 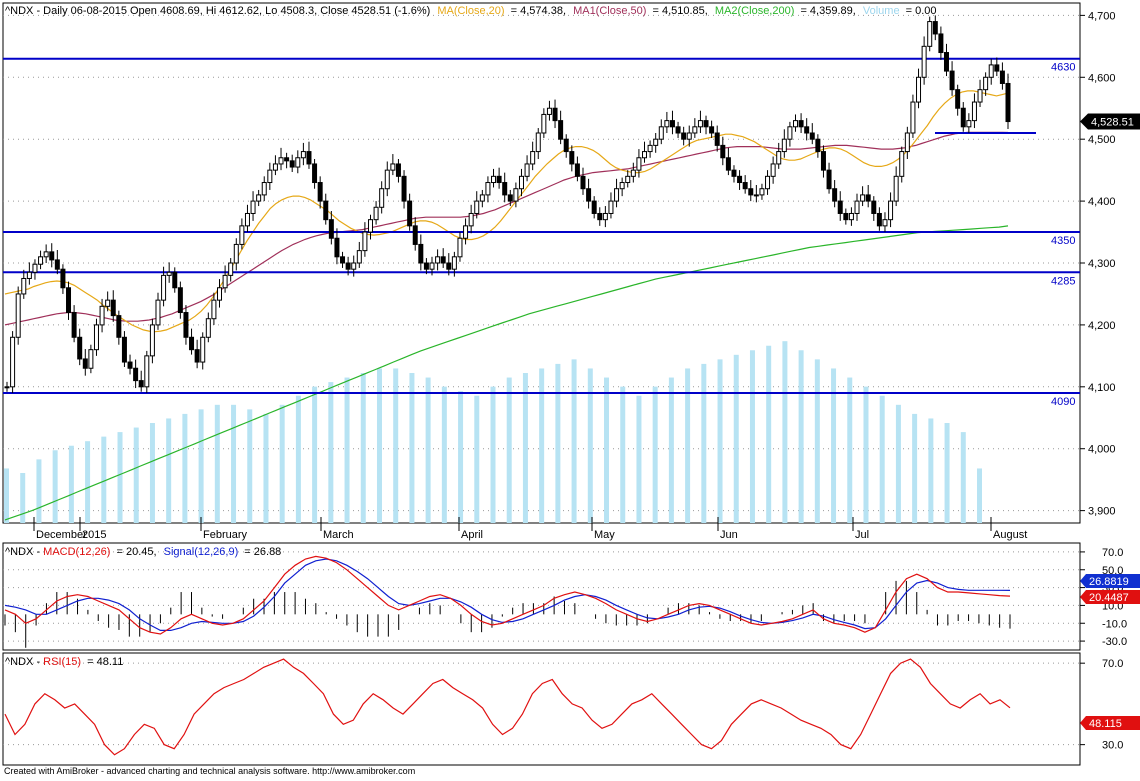 What do you see at coordinates (862, 535) in the screenshot?
I see `date-tick-label: Jul` at bounding box center [862, 535].